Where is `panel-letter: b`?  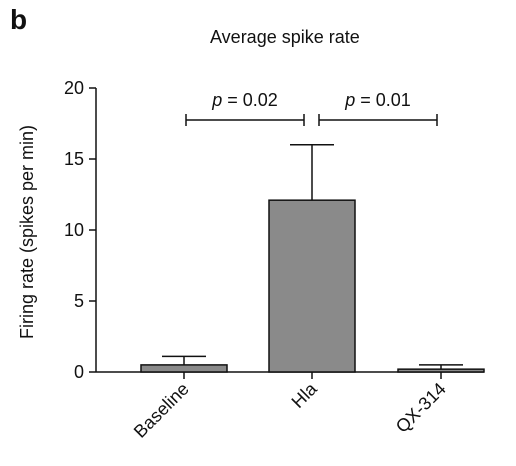
panel-letter: b is located at coordinates (19, 19).